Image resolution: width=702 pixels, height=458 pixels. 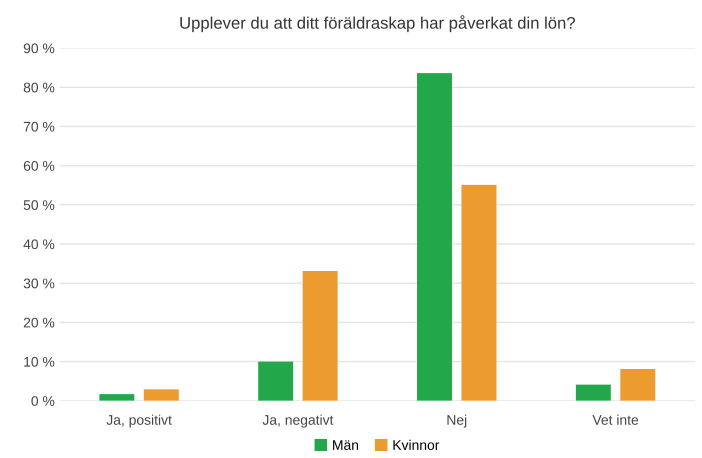 I want to click on y-tick-label: 90 %, so click(x=39, y=48).